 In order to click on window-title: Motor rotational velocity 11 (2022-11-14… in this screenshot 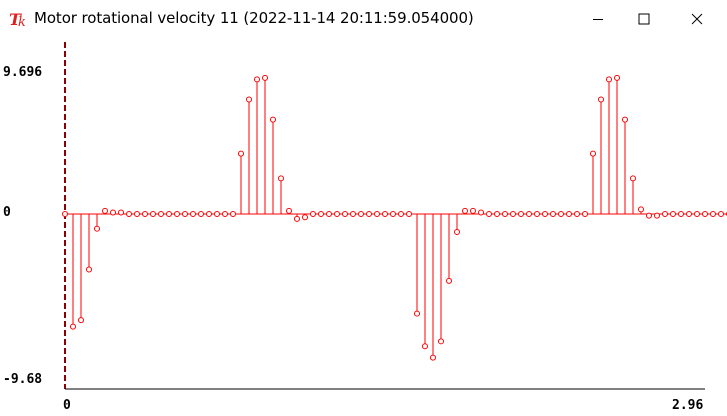, I will do `click(254, 18)`.